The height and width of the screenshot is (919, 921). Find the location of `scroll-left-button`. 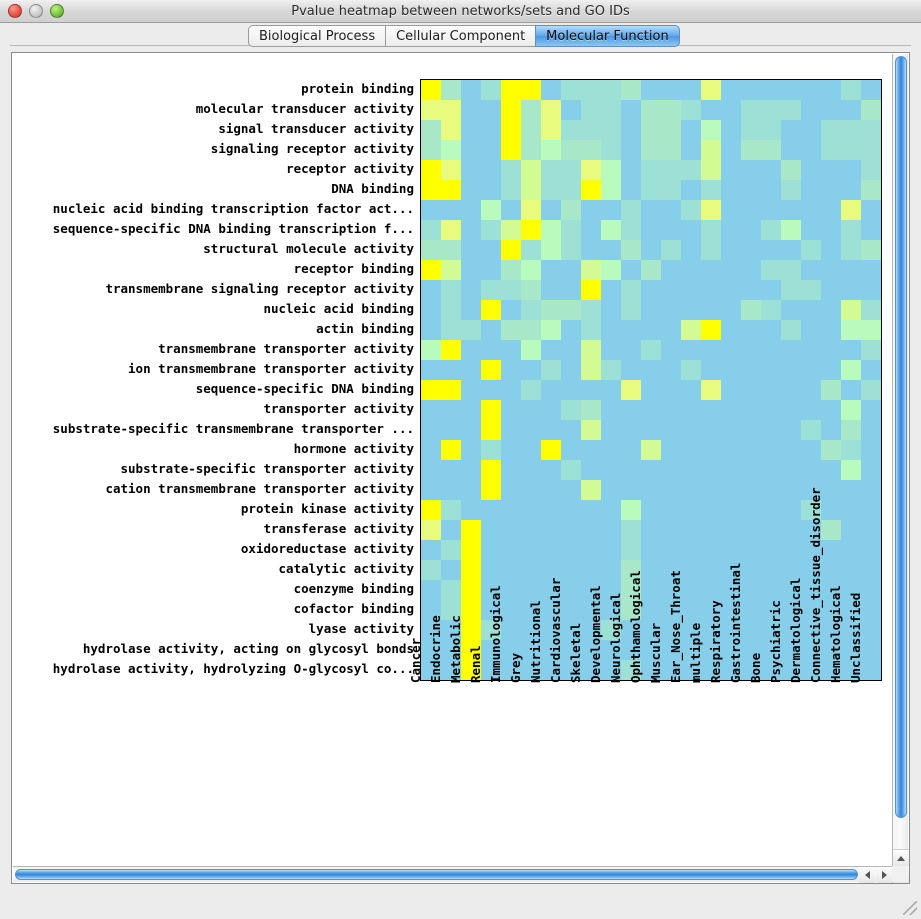

scroll-left-button is located at coordinates (867, 875).